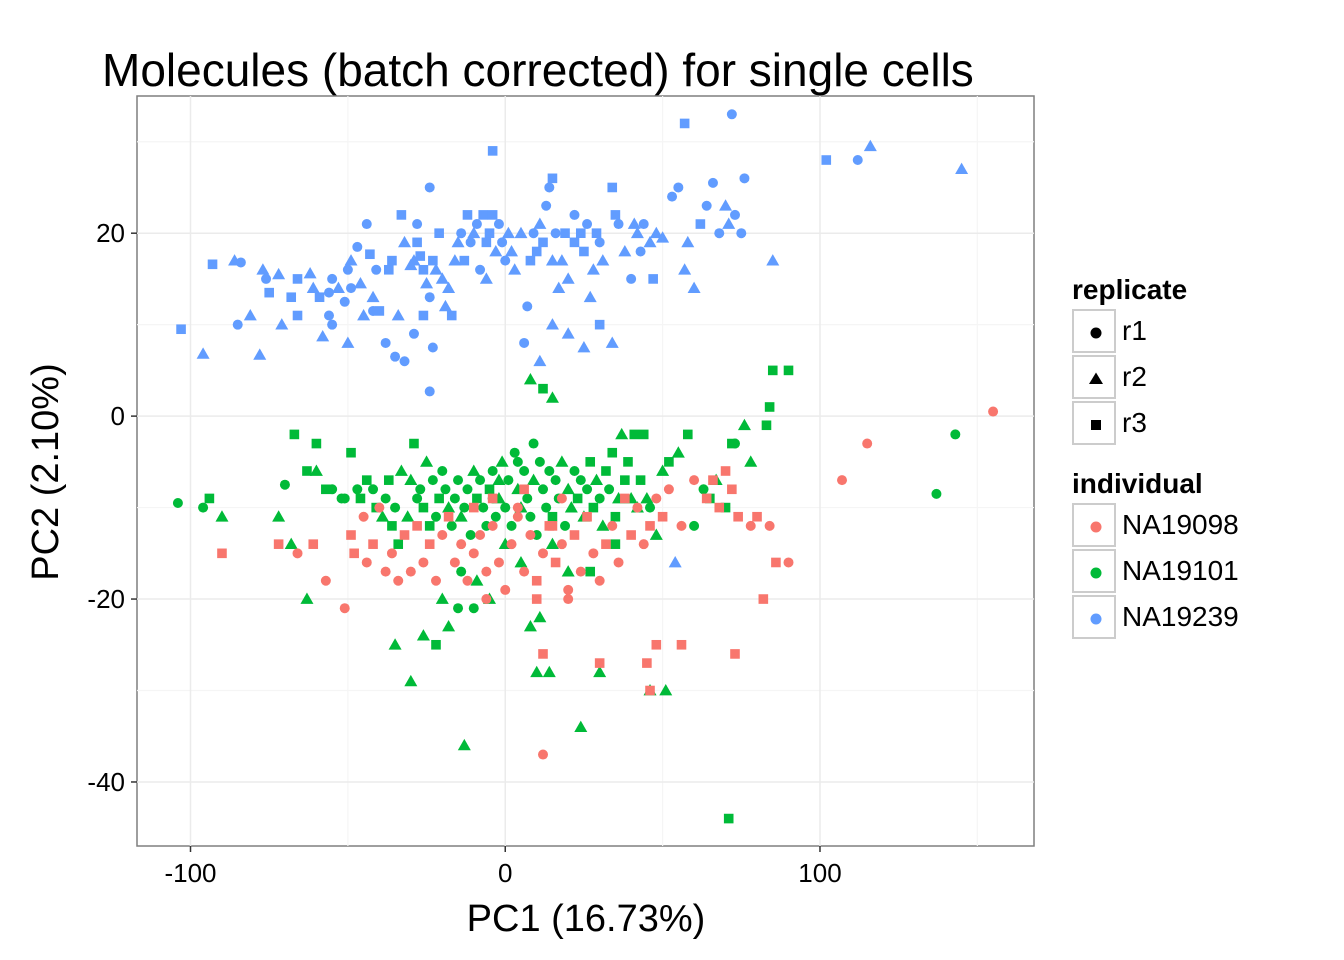 The width and height of the screenshot is (1344, 960). Describe the element at coordinates (1180, 570) in the screenshot. I see `legend-label: NA19101` at that location.